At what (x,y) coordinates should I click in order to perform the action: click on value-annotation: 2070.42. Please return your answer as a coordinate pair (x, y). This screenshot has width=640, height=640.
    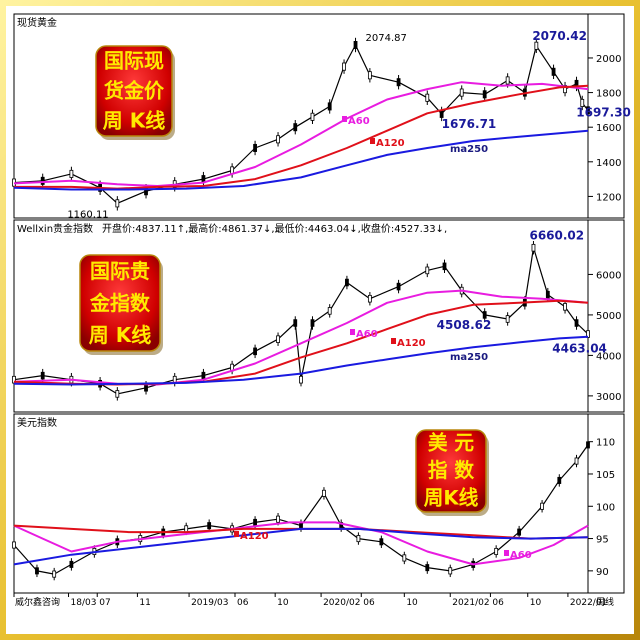
    Looking at the image, I should click on (559, 36).